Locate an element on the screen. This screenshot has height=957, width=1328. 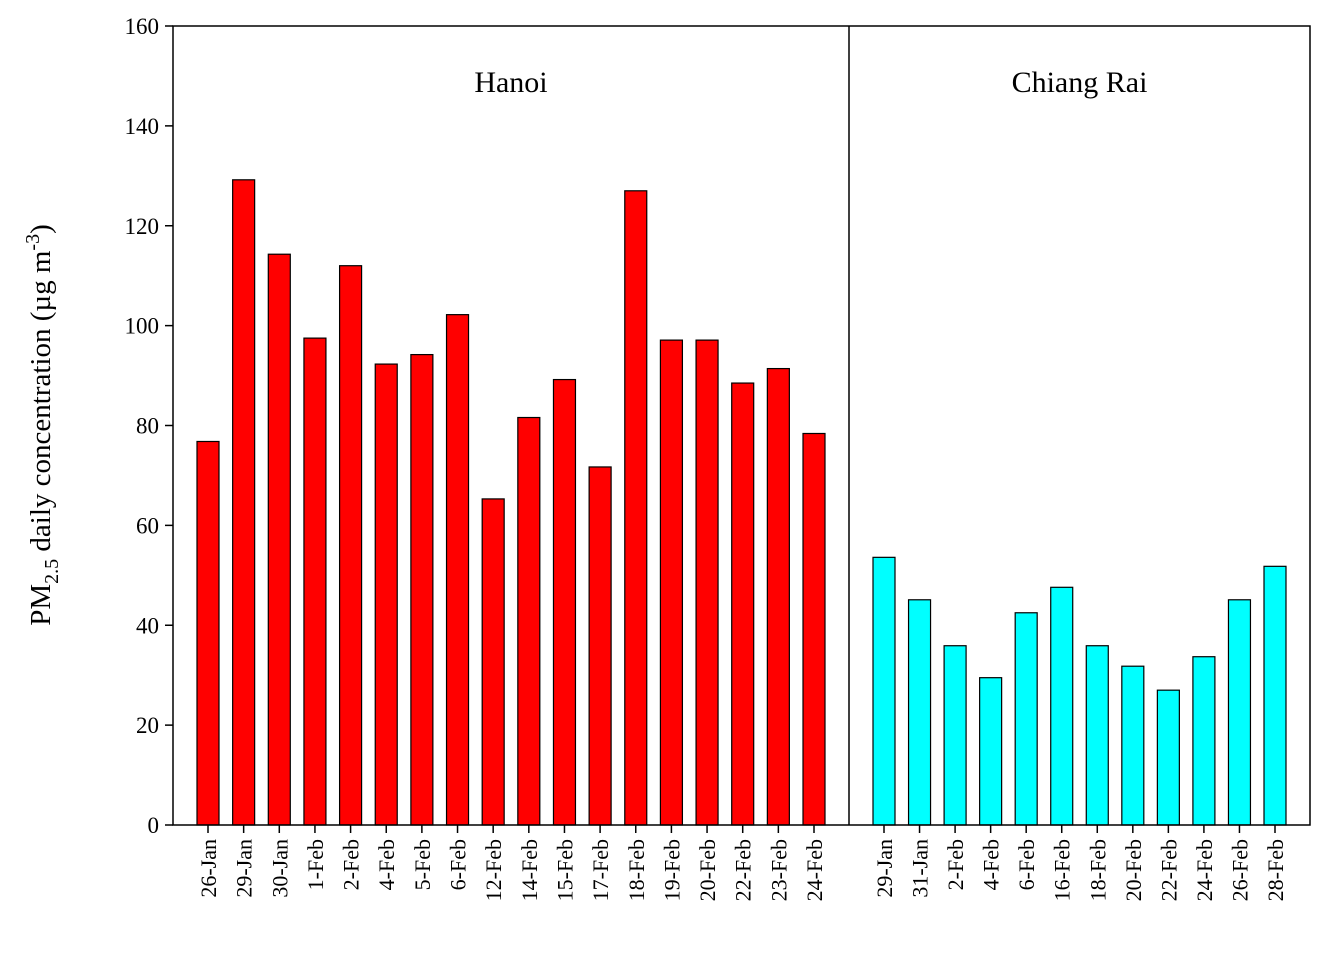
x-tick-label: 5-Feb is located at coordinates (422, 864).